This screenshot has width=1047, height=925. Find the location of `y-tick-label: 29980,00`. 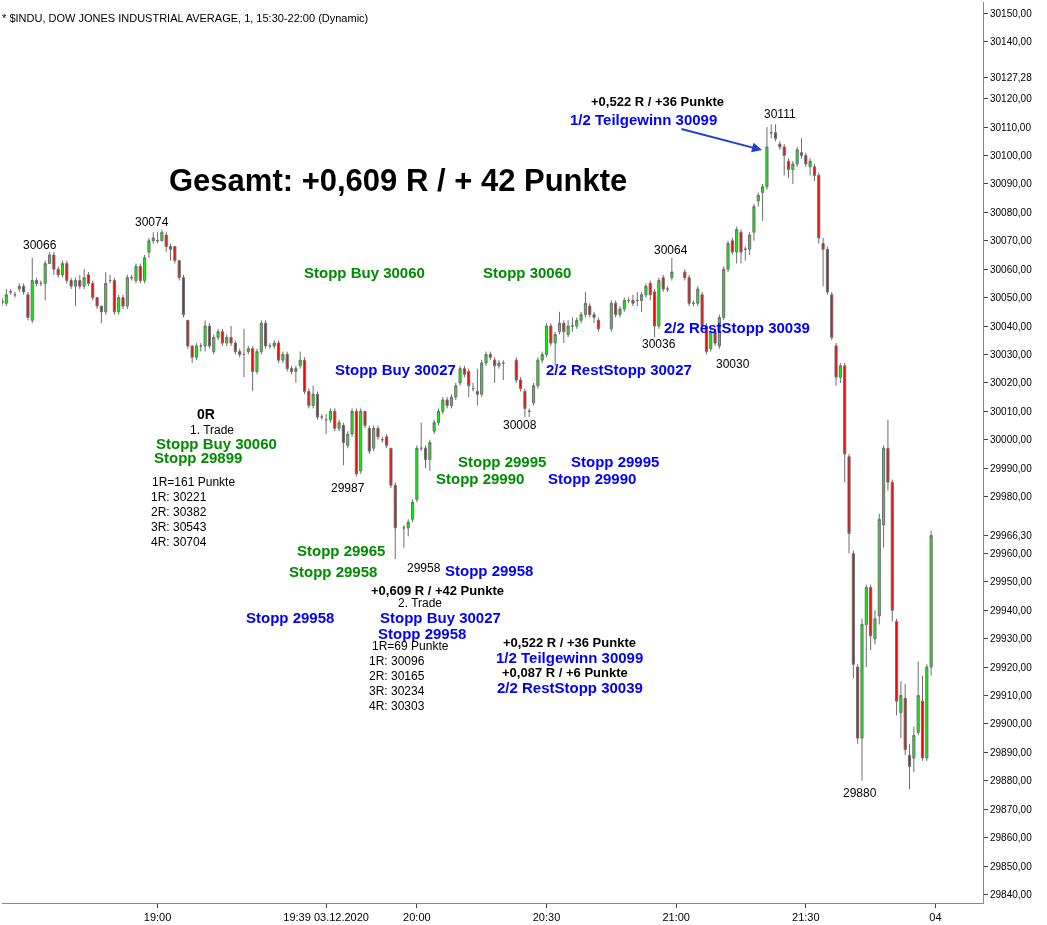

y-tick-label: 29980,00 is located at coordinates (1011, 497).